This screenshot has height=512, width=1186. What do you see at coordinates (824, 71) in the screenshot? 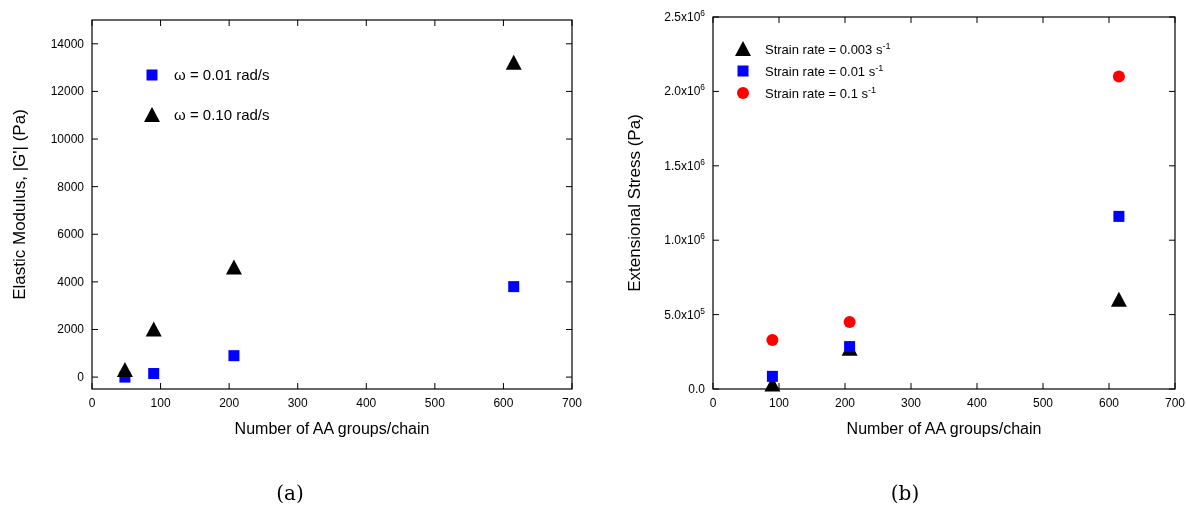
I see `legend-label: Strain rate = 0.01 s$^{-1}$` at bounding box center [824, 71].